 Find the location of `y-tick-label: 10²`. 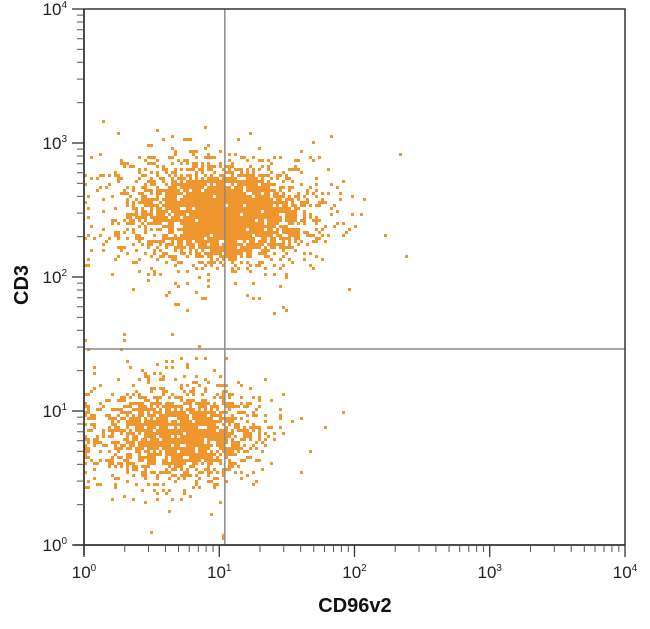

y-tick-label: 10² is located at coordinates (55, 277).